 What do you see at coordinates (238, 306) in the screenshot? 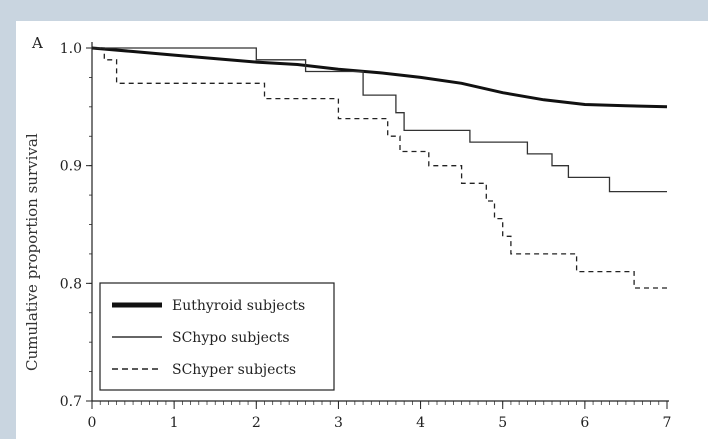
I see `legend-label-1: Euthyroid subjects` at bounding box center [238, 306].